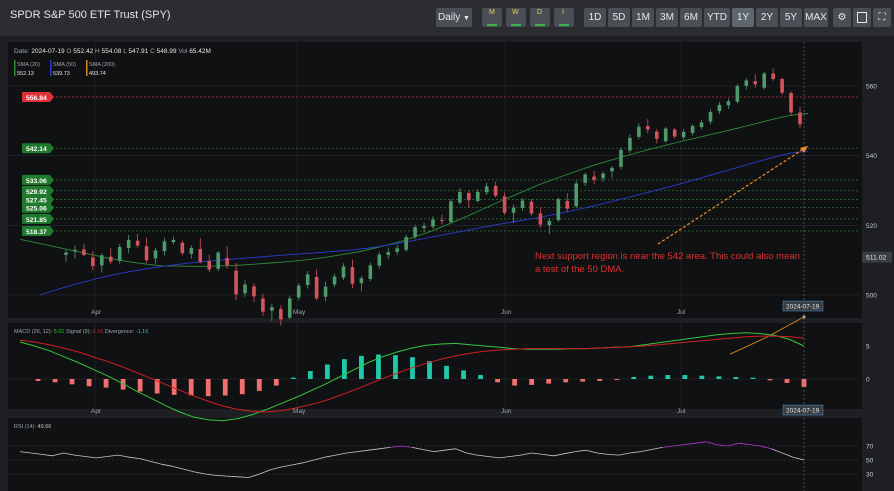 This screenshot has width=894, height=491. I want to click on rsi-panel, so click(435, 454).